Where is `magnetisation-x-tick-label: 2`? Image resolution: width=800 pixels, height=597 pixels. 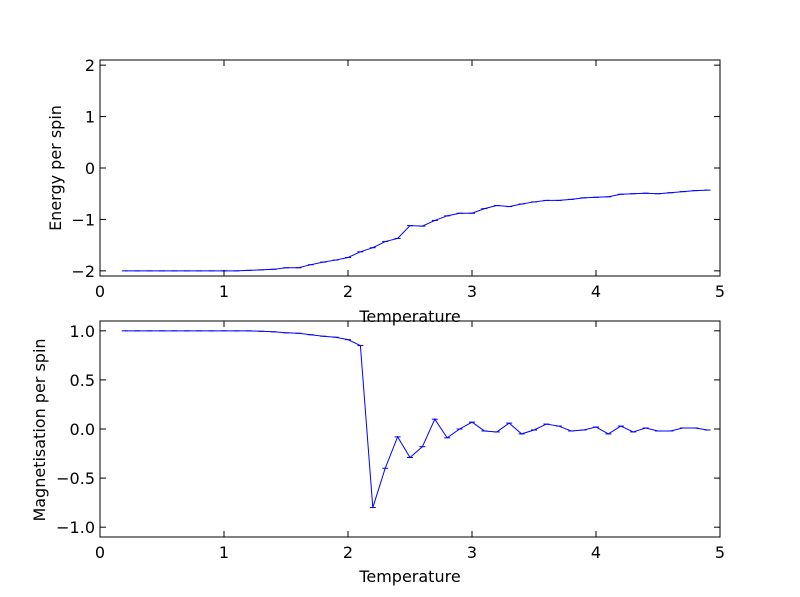 magnetisation-x-tick-label: 2 is located at coordinates (348, 552).